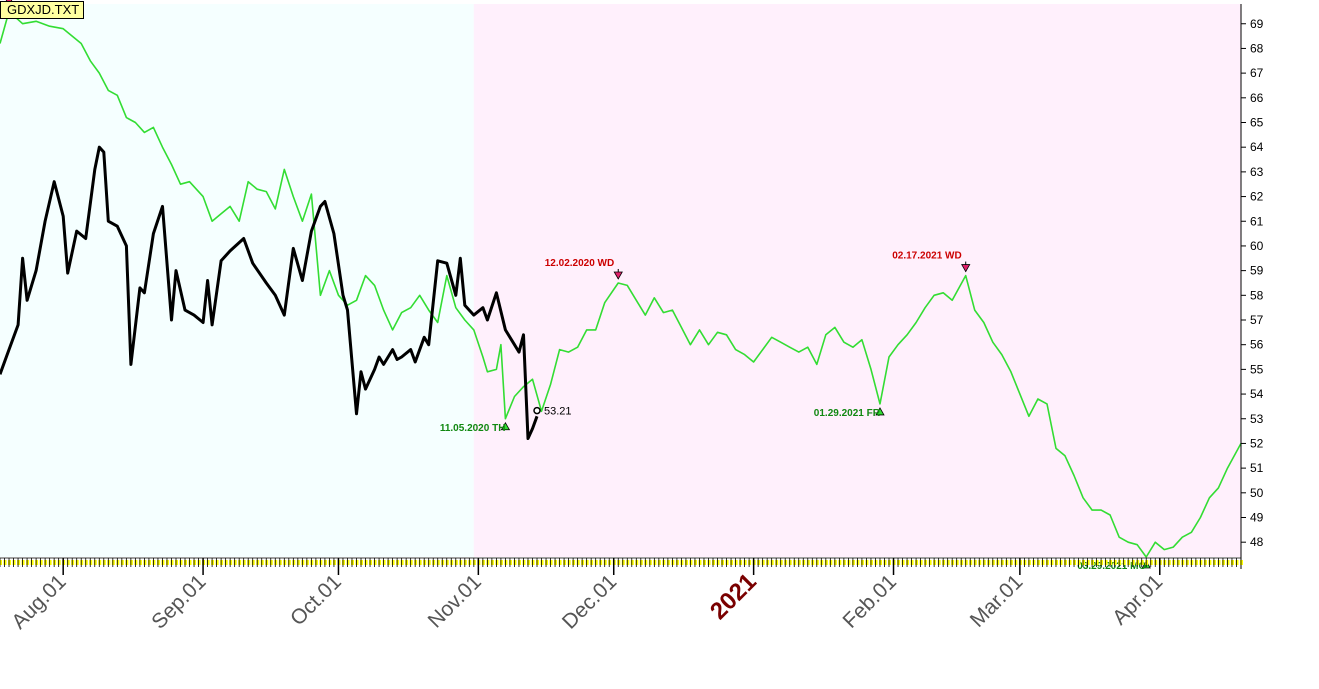 The height and width of the screenshot is (689, 1319). What do you see at coordinates (42, 10) in the screenshot?
I see `chart-title: GDXJD.TXT` at bounding box center [42, 10].